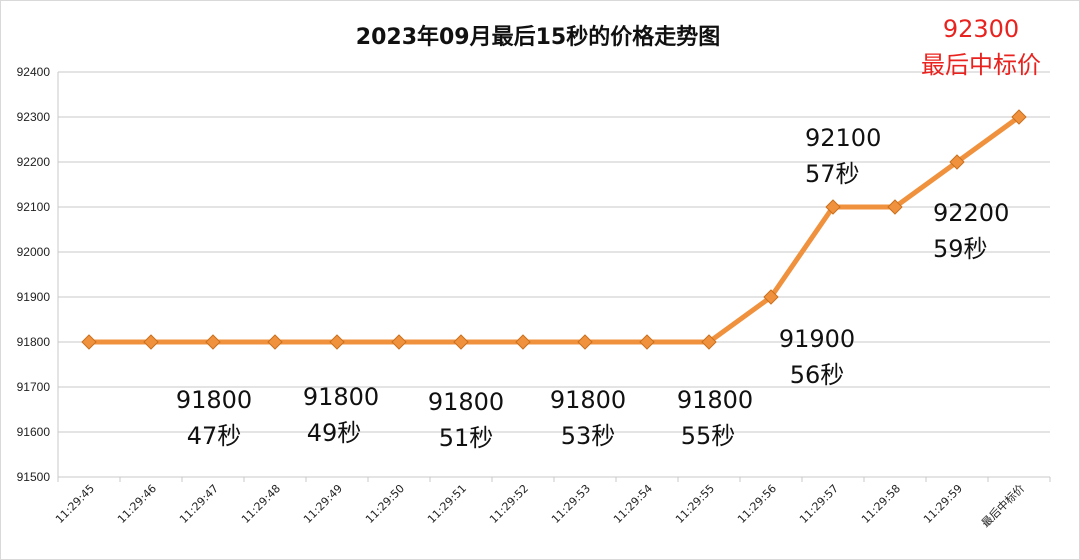 The height and width of the screenshot is (560, 1080). I want to click on y-tick-label: 91800, so click(34, 342).